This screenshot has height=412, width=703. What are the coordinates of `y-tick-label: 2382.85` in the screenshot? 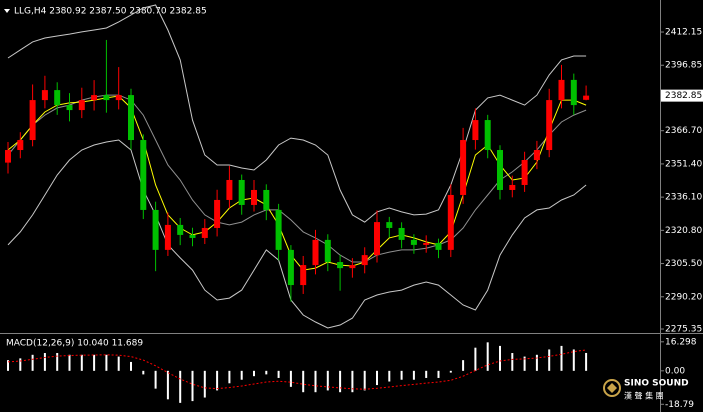 It's located at (683, 96).